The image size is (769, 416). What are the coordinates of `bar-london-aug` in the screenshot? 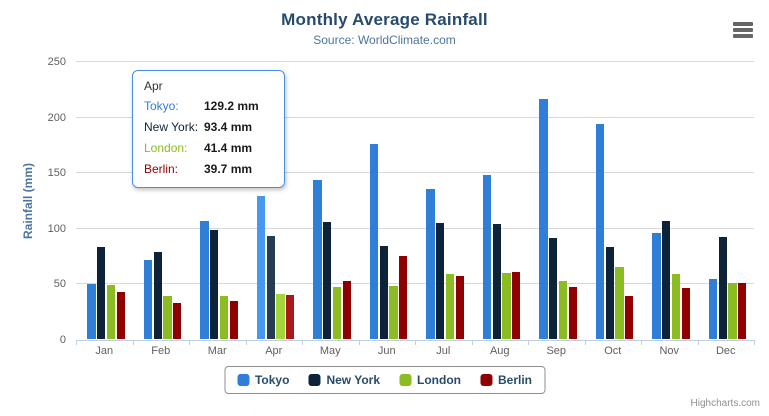 It's located at (506, 306).